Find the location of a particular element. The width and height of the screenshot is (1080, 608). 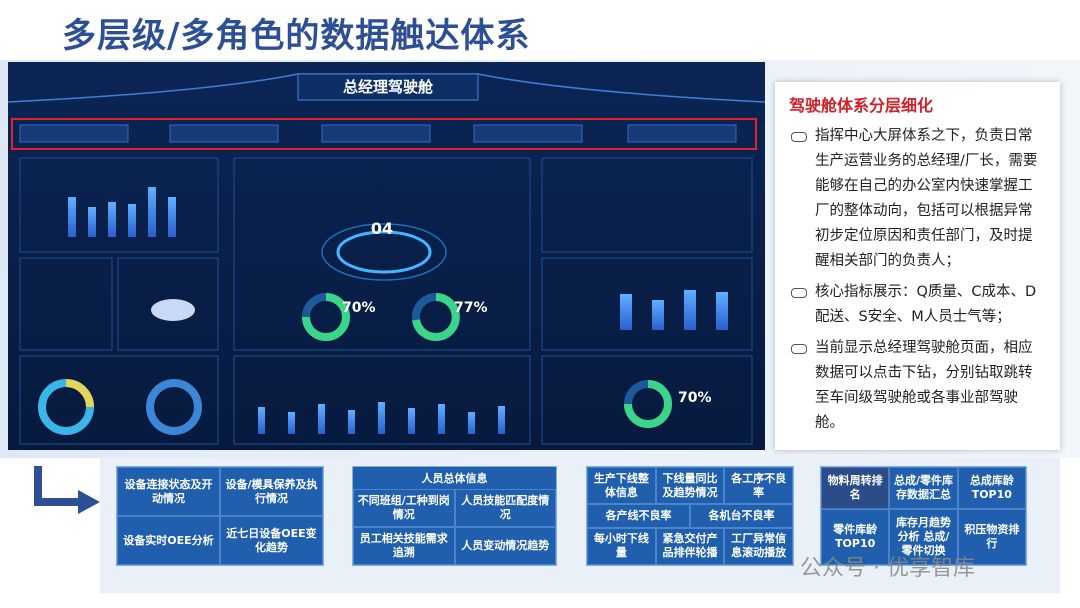

module-item: 零件库龄TOP10 is located at coordinates (855, 537).